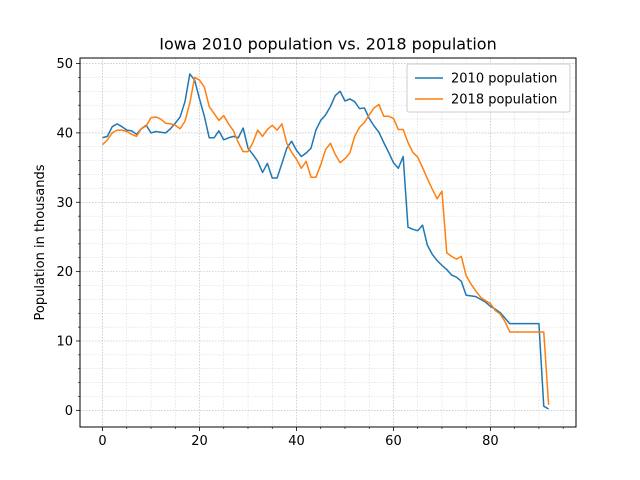  I want to click on x-tick-label: 20, so click(199, 441).